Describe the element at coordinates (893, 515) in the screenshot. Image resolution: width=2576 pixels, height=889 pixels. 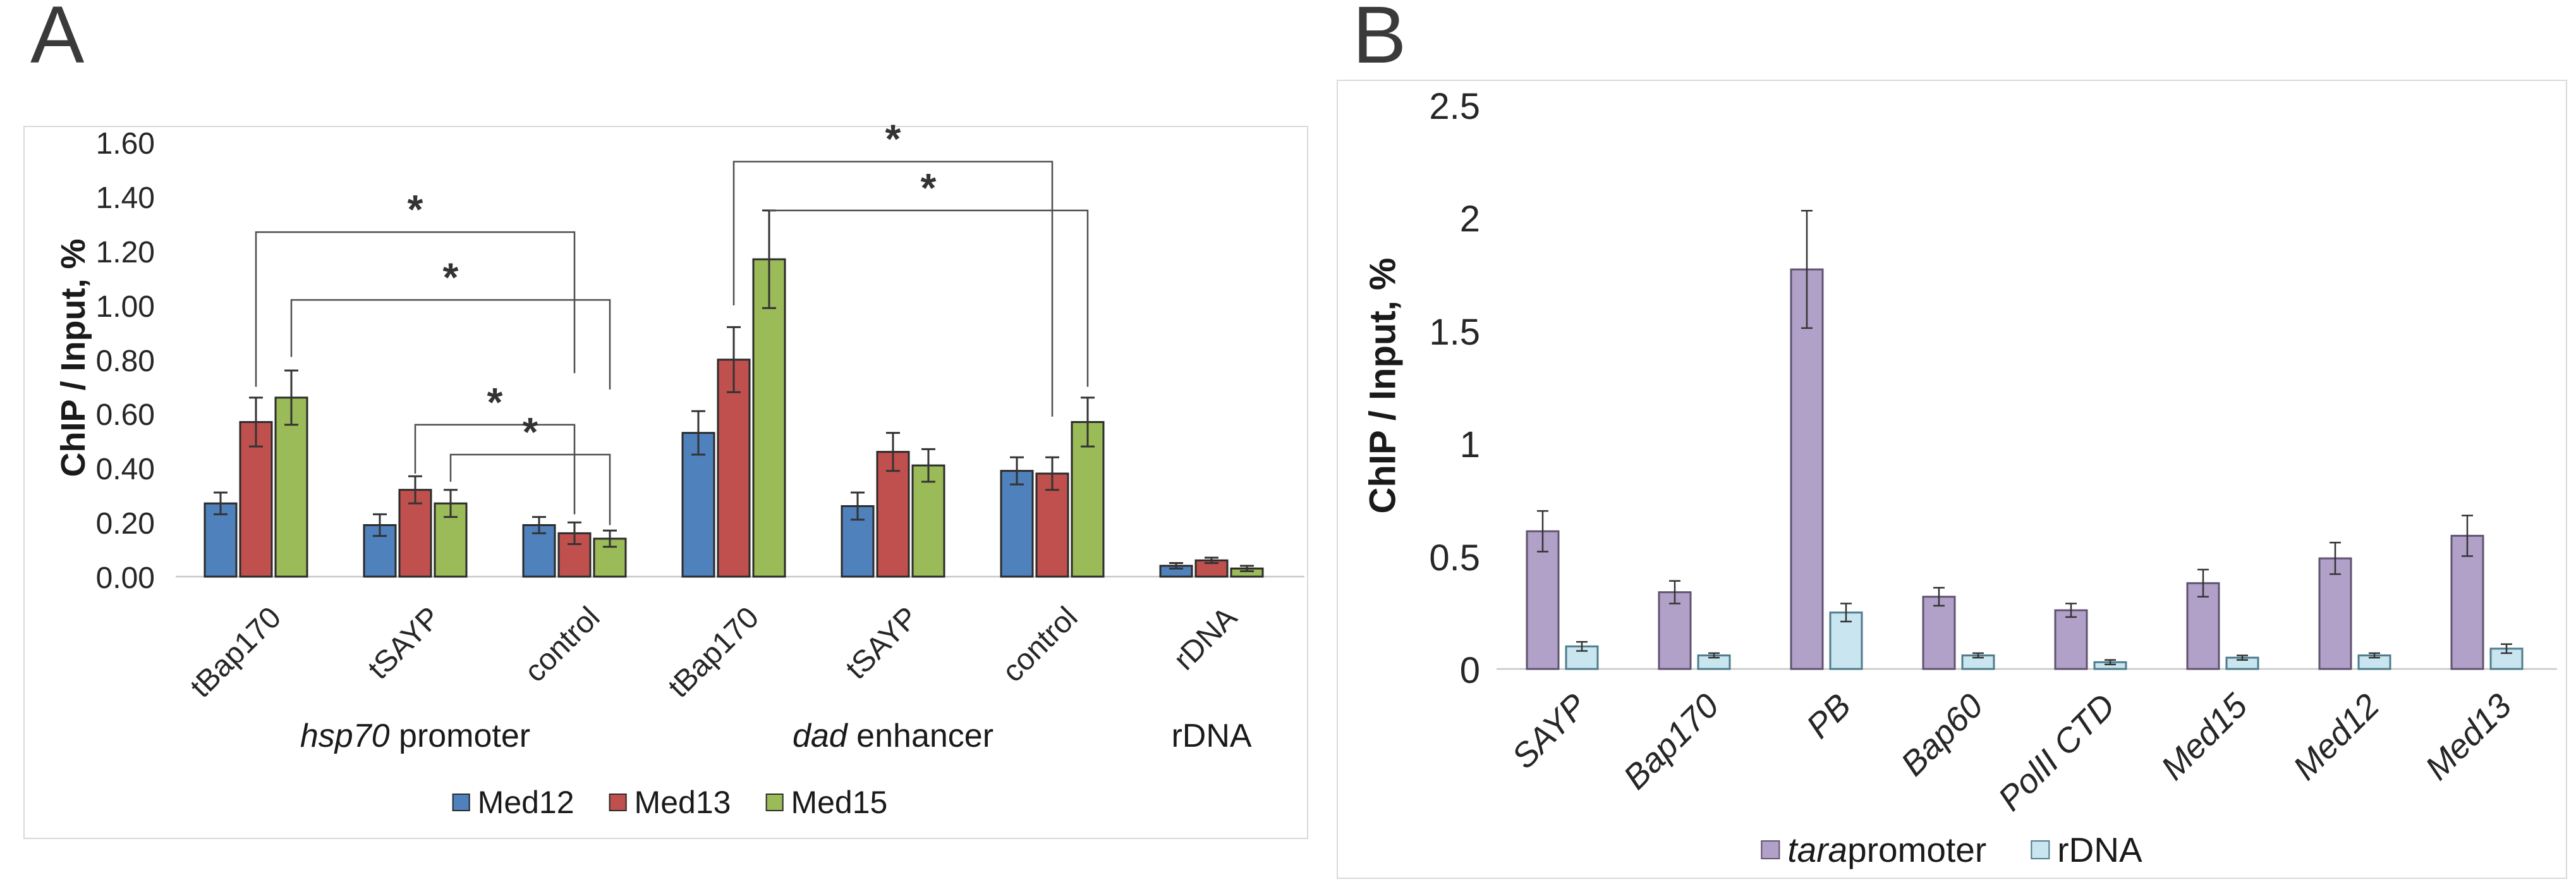
I see `bar-Med13-tSAYP` at that location.